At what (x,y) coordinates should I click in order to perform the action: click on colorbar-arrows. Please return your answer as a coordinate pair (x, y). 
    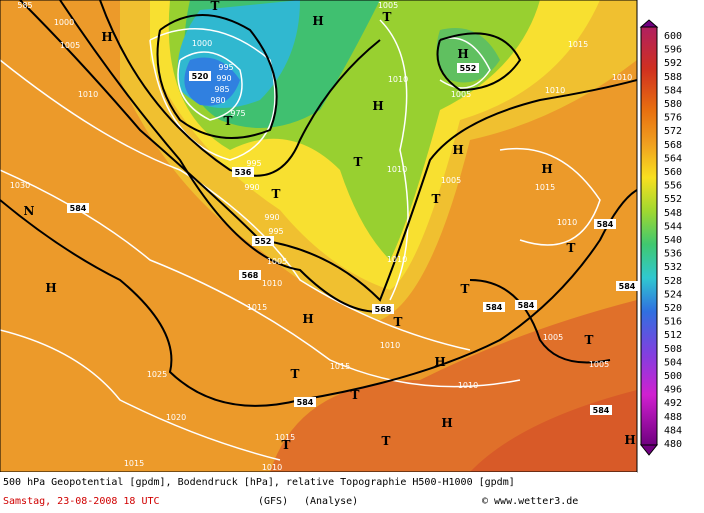
    Looking at the image, I should click on (649, 237).